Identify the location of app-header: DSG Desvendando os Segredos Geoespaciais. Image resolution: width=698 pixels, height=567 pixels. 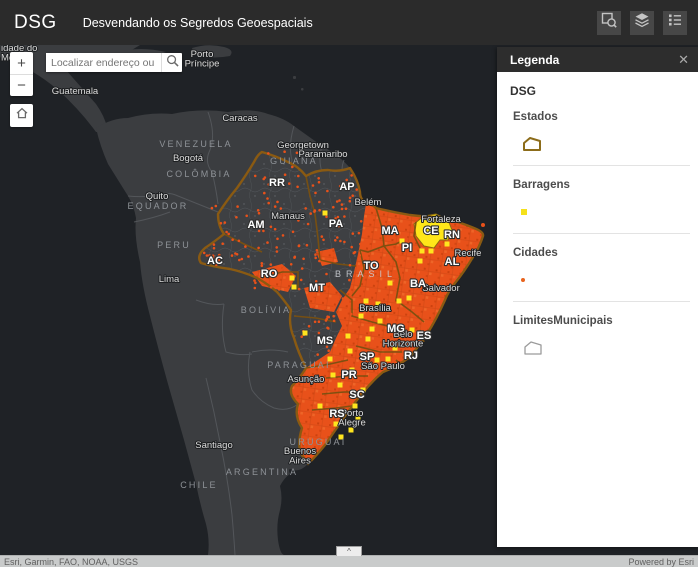
(349, 22).